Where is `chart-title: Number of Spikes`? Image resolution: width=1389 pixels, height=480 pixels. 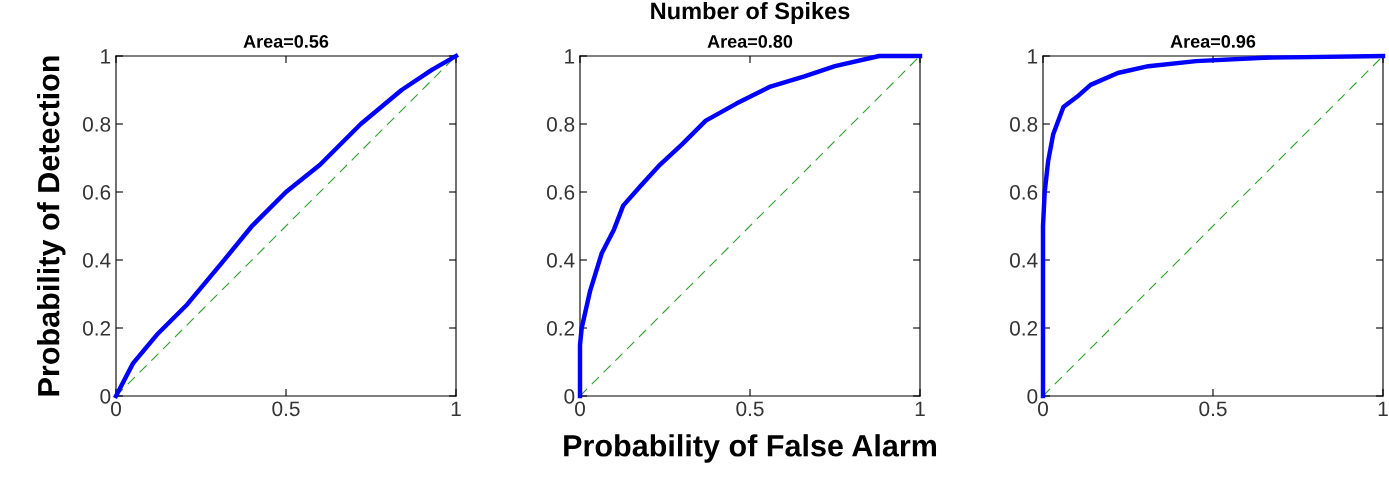 chart-title: Number of Spikes is located at coordinates (750, 13).